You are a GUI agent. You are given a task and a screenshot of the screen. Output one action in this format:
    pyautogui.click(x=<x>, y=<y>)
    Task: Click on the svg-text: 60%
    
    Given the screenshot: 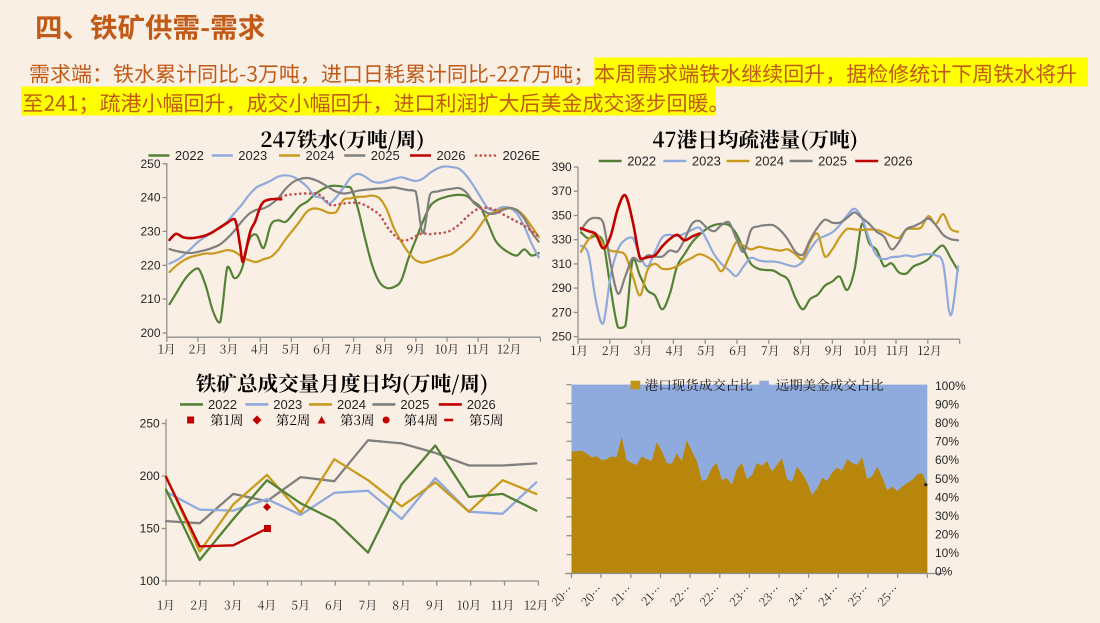 What is the action you would take?
    pyautogui.click(x=947, y=460)
    